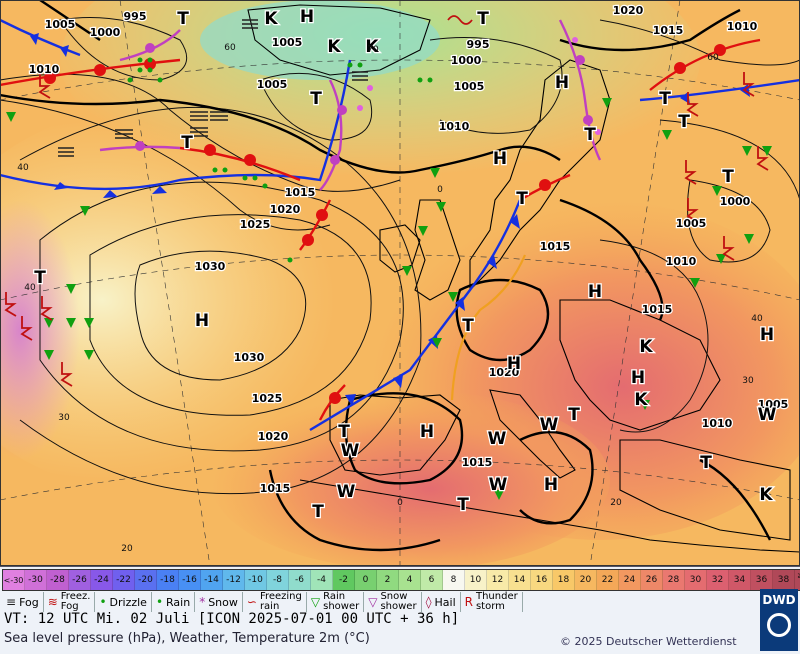 This screenshot has width=800, height=654. What do you see at coordinates (779, 620) in the screenshot?
I see `dwd-logo: DWD` at bounding box center [779, 620].